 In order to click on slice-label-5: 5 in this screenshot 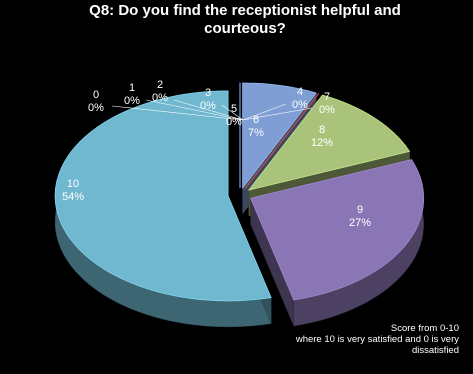, I will do `click(234, 109)`.